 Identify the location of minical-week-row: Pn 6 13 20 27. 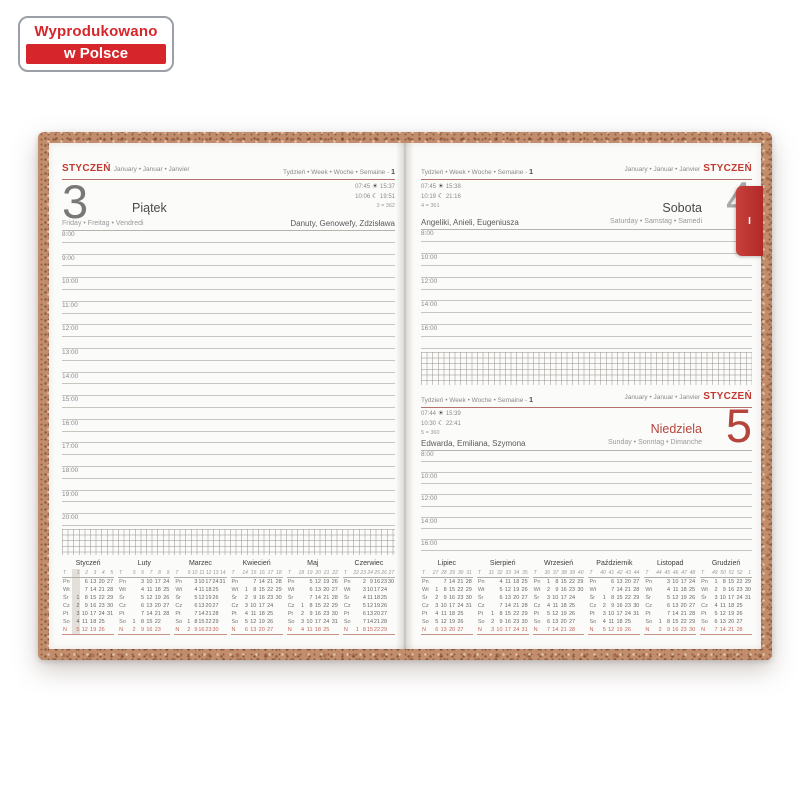
(88, 581).